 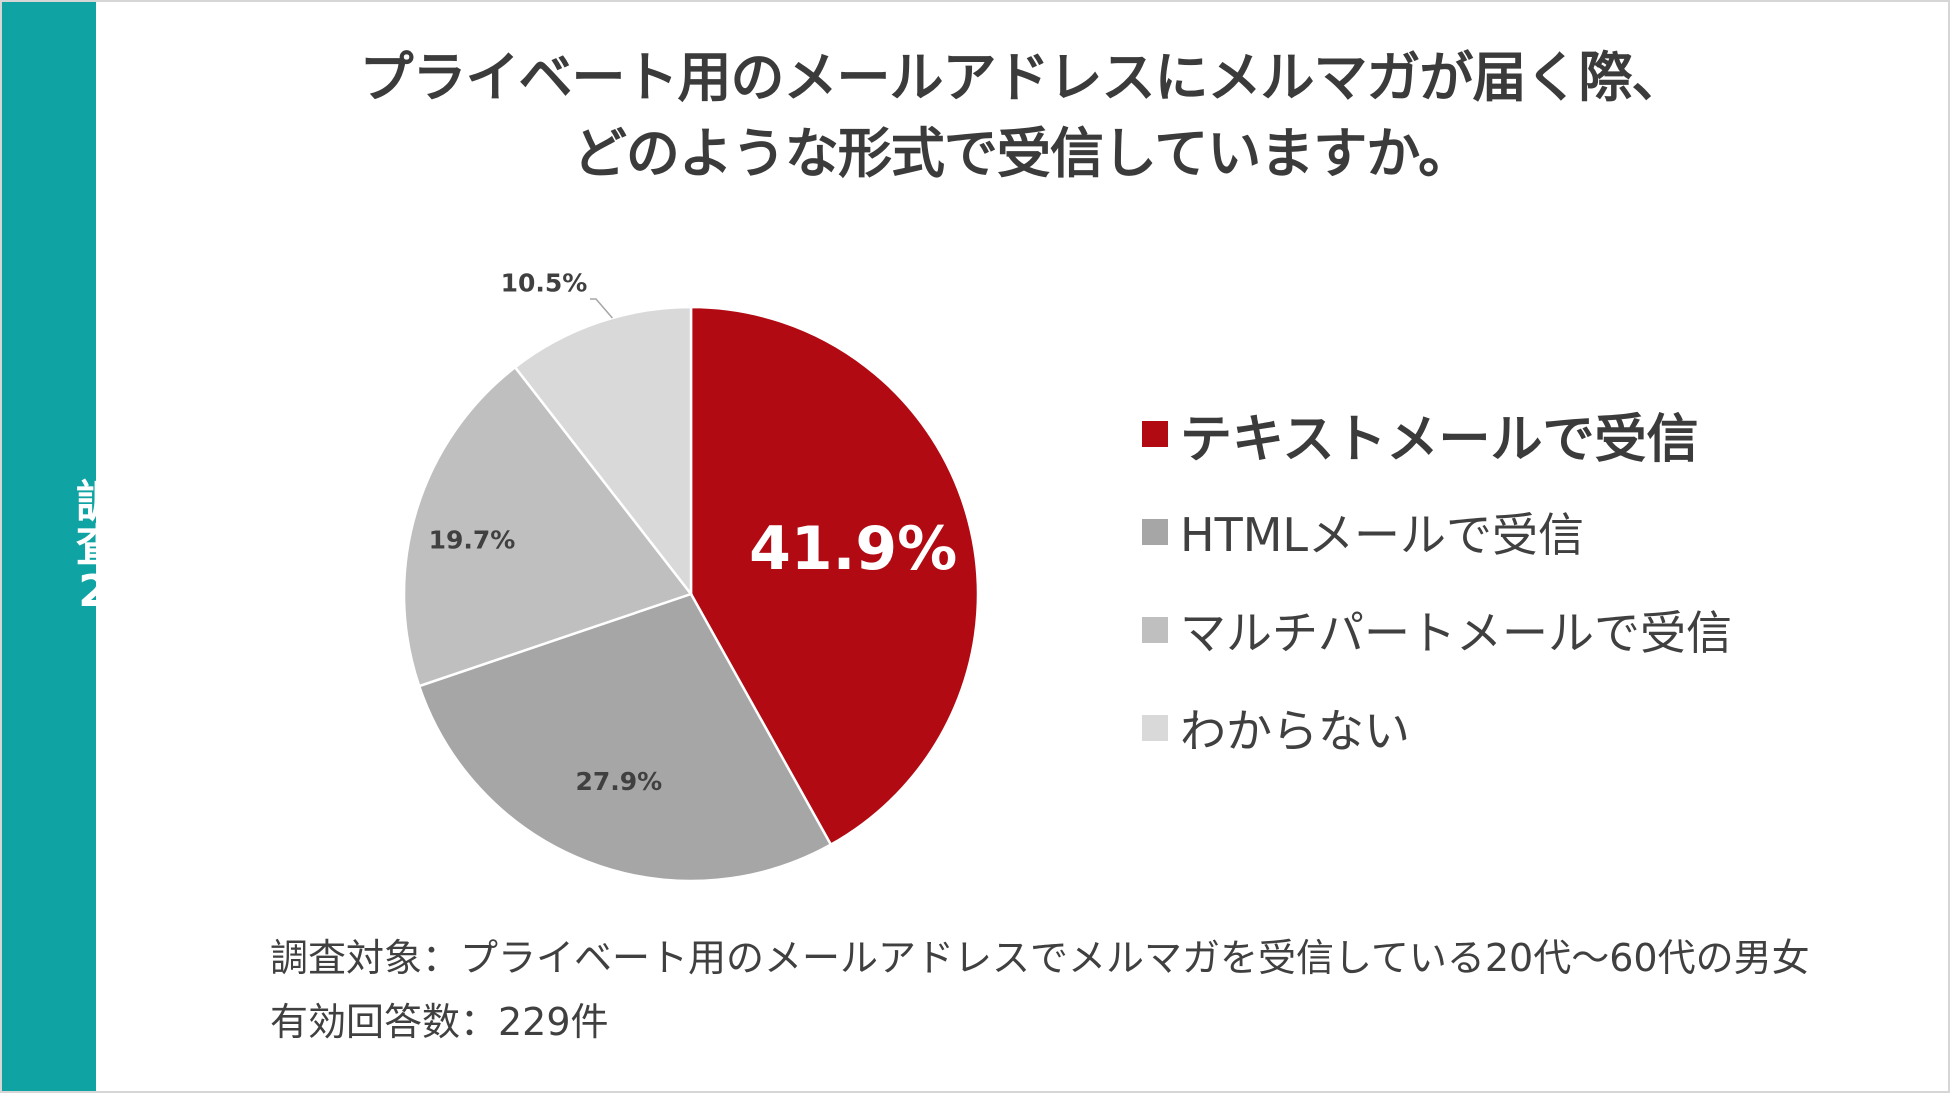 I want to click on legend-label-html-mail: HTMLメールで受信, so click(x=1382, y=535).